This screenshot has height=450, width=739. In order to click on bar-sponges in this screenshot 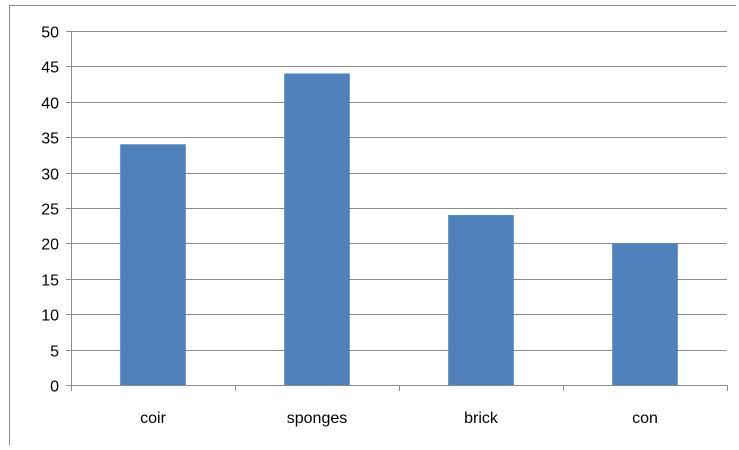, I will do `click(317, 229)`.